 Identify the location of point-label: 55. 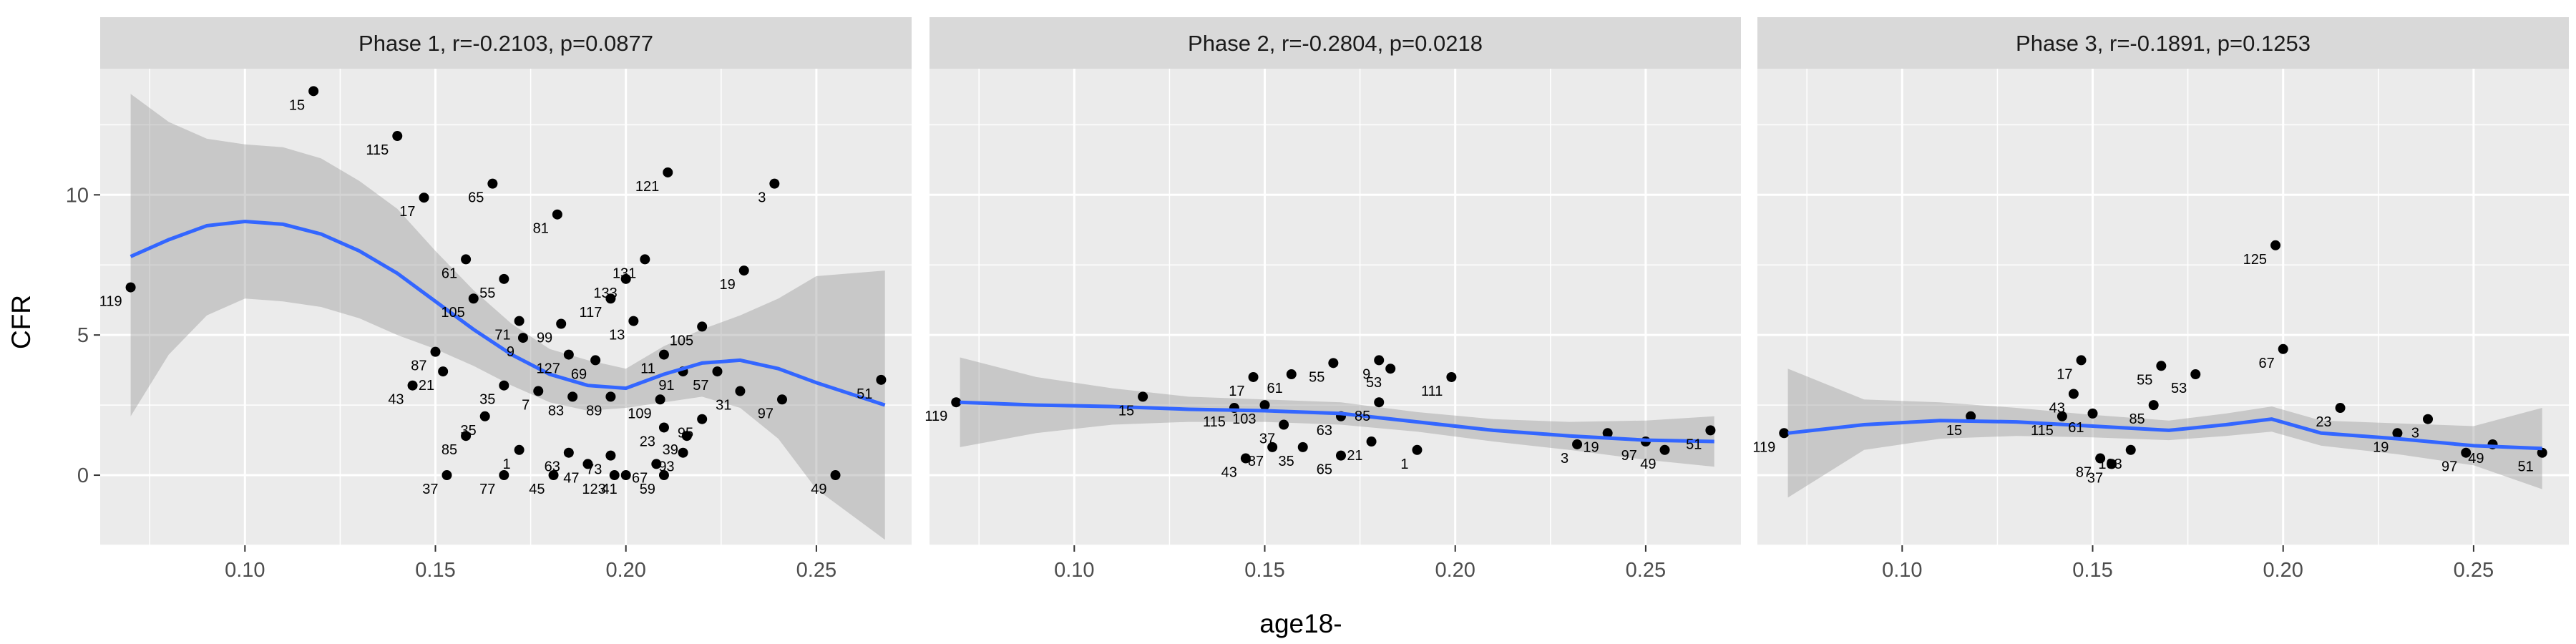
(487, 293).